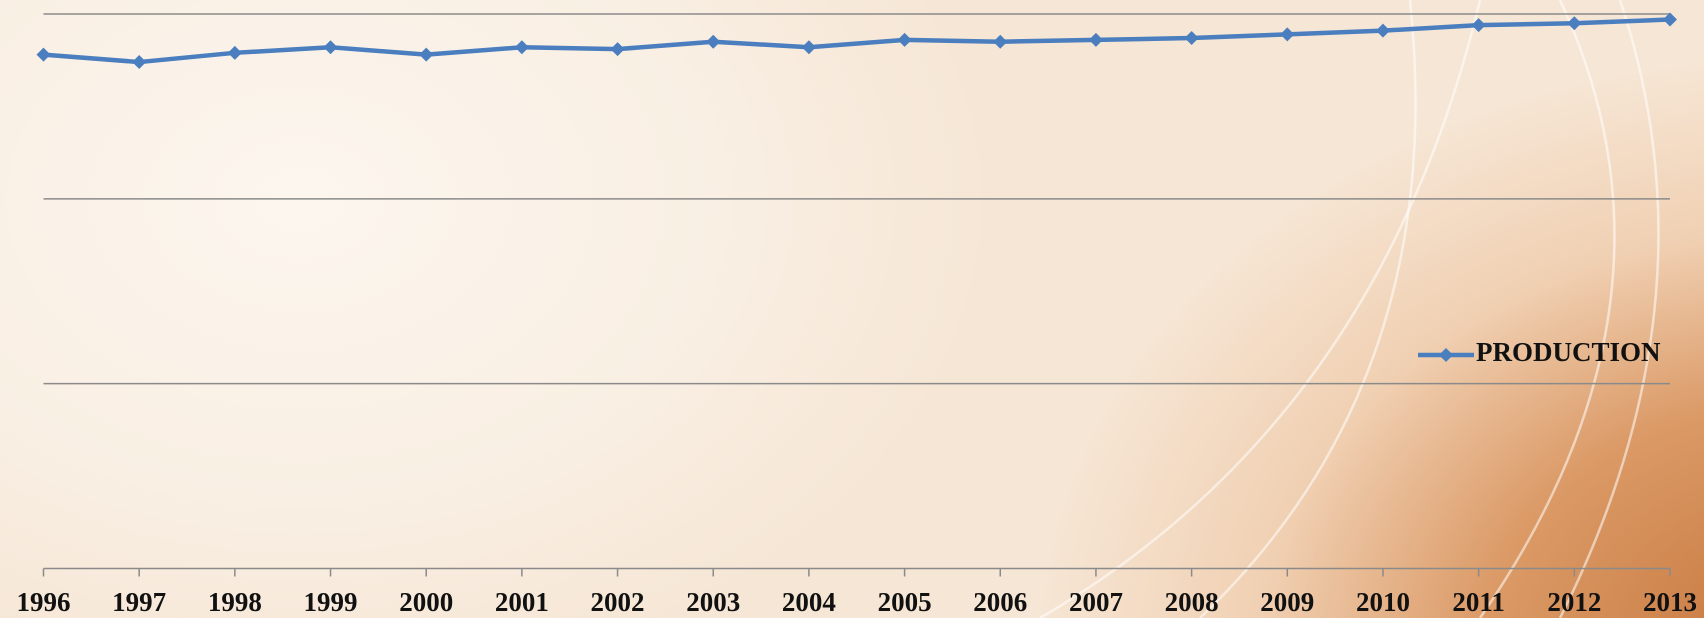 The height and width of the screenshot is (618, 1704). Describe the element at coordinates (618, 602) in the screenshot. I see `x-tick-label: 2002` at that location.